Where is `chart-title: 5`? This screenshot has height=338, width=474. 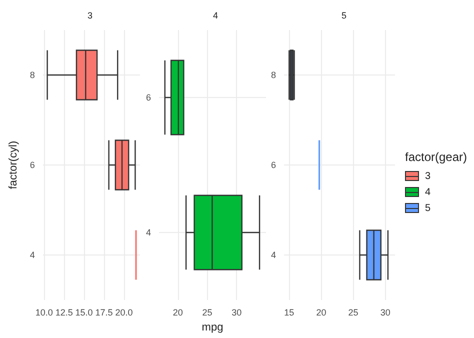 chart-title: 5 is located at coordinates (344, 15).